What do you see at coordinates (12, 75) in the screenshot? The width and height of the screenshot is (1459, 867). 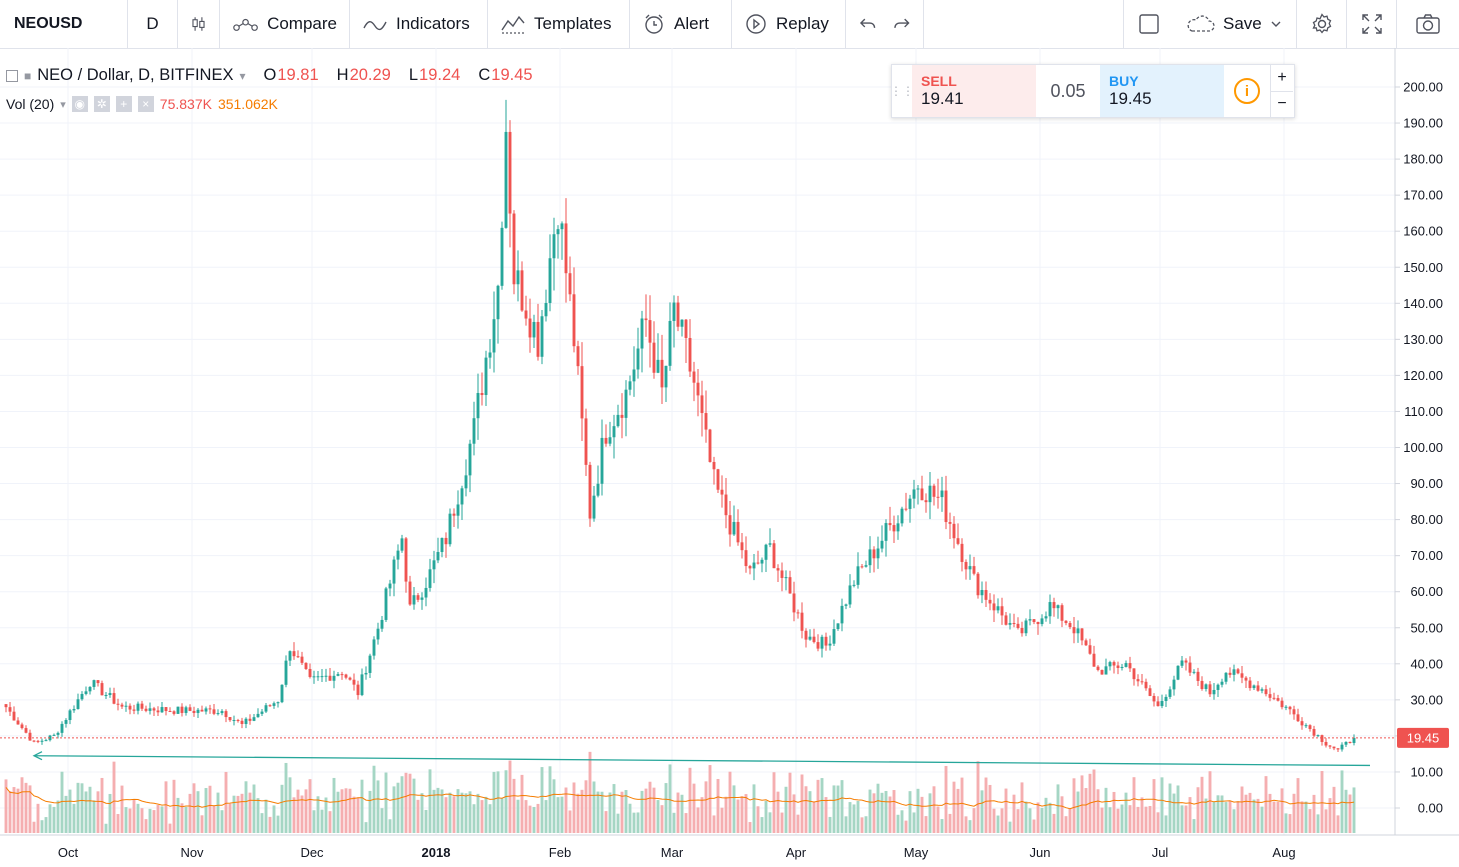 I see `collapse-legend-icon` at bounding box center [12, 75].